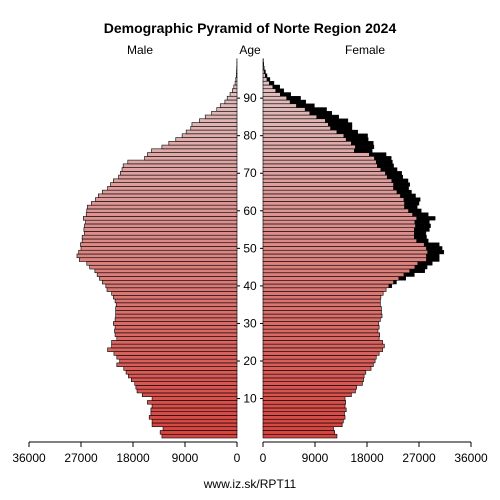 The image size is (500, 500). I want to click on x-tick-label-right-27000: 27000, so click(419, 458).